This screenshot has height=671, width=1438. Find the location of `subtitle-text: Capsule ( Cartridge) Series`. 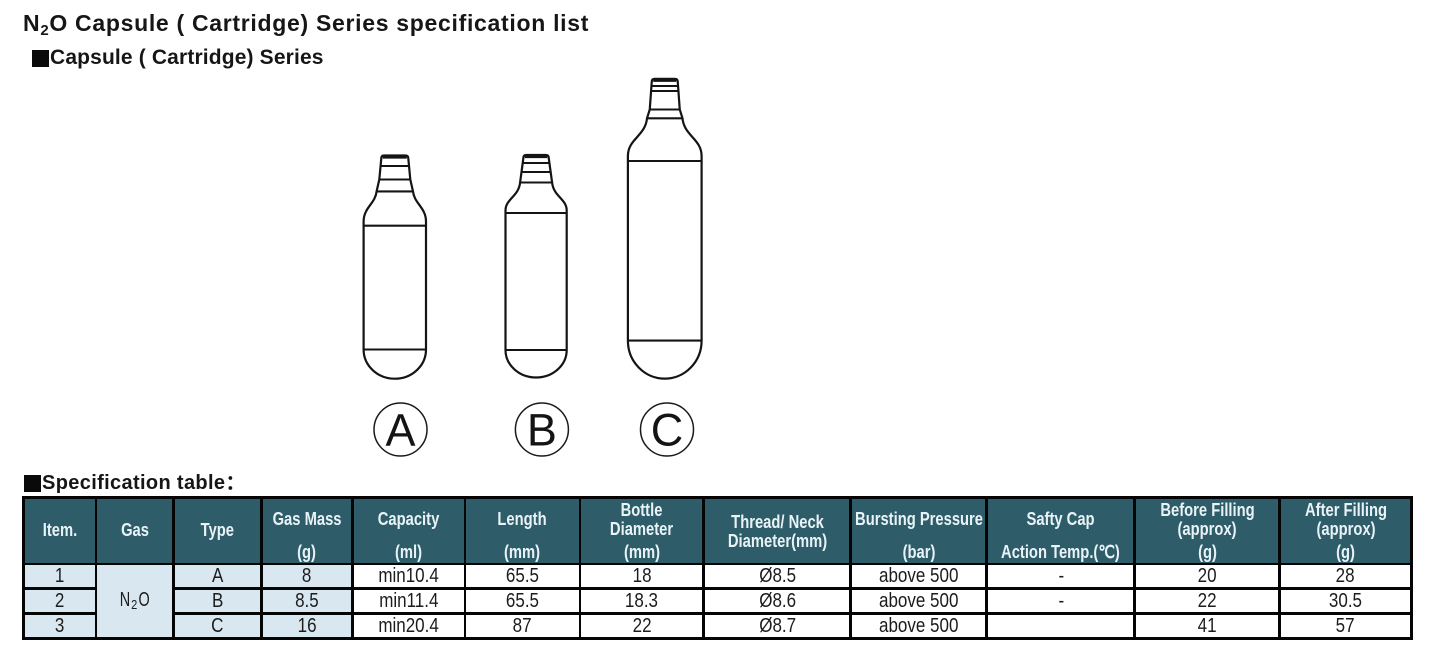

subtitle-text: Capsule ( Cartridge) Series is located at coordinates (187, 57).